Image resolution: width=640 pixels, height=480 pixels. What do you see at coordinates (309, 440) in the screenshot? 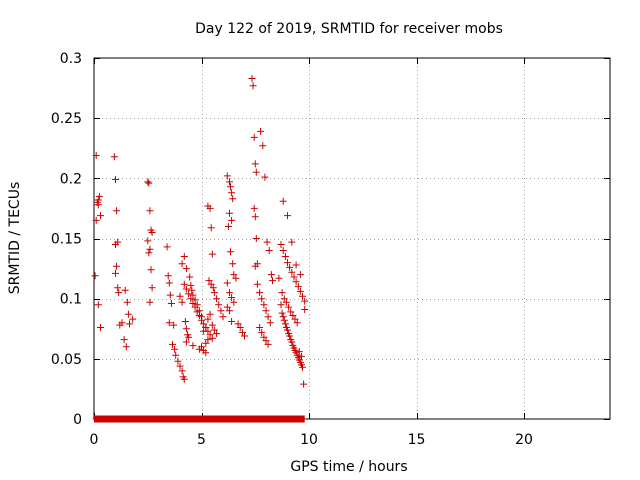
I see `x-tick-label: 10` at bounding box center [309, 440].